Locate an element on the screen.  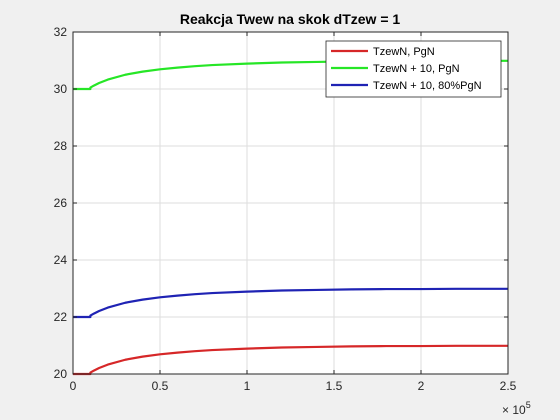
x-tick-label: 2.5 is located at coordinates (508, 386).